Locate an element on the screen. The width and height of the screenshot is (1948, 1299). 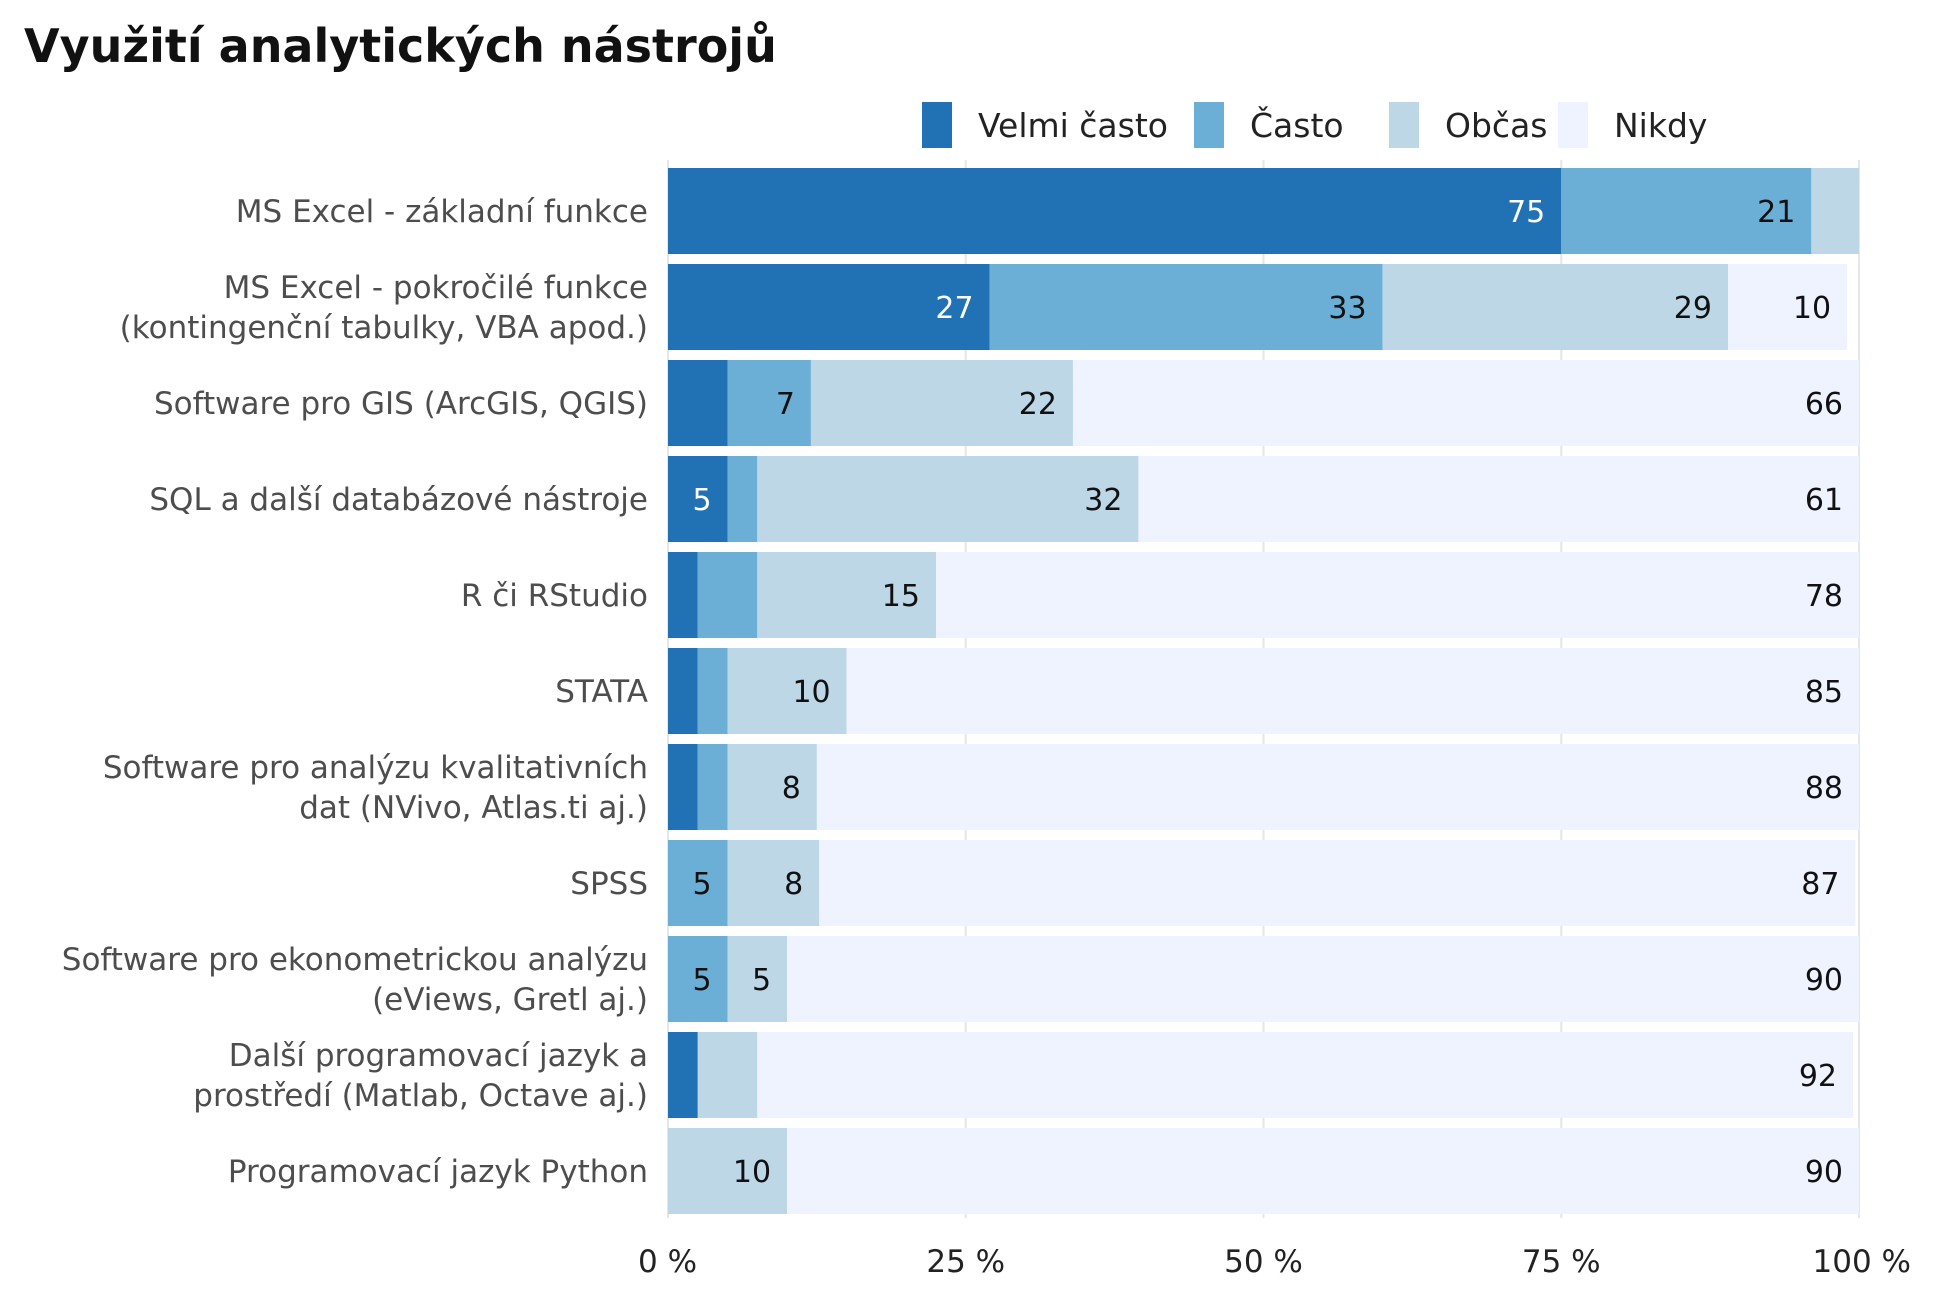
legend-label: Často is located at coordinates (1297, 125).